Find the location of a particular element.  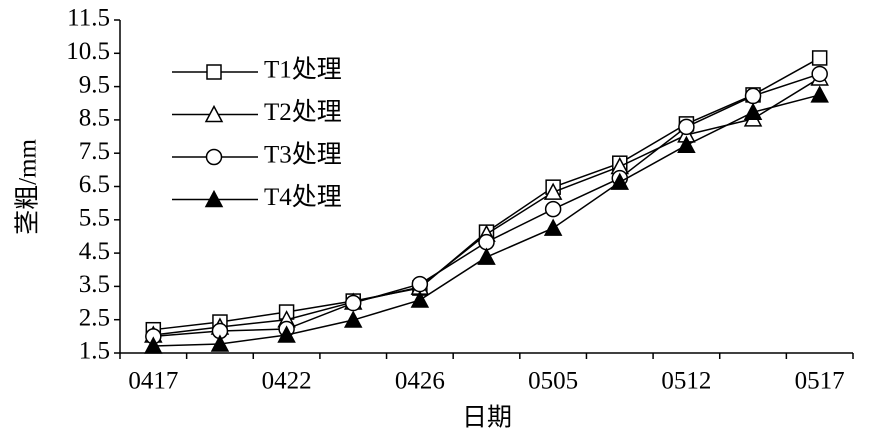

x-tick-label: 0417 is located at coordinates (153, 381).